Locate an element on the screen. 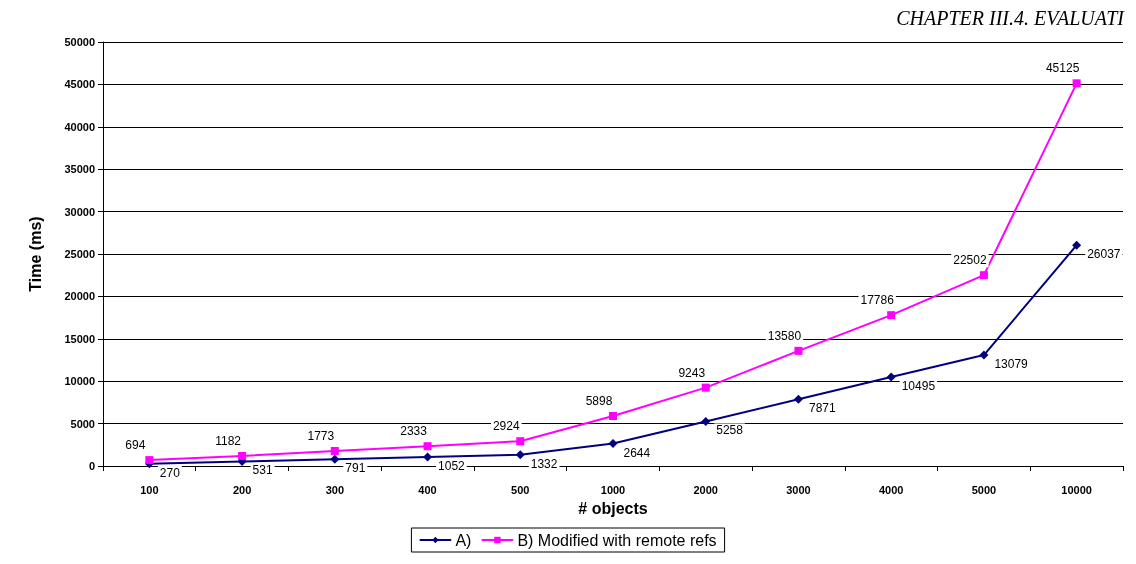 The height and width of the screenshot is (564, 1136). data-label: 2924 is located at coordinates (506, 426).